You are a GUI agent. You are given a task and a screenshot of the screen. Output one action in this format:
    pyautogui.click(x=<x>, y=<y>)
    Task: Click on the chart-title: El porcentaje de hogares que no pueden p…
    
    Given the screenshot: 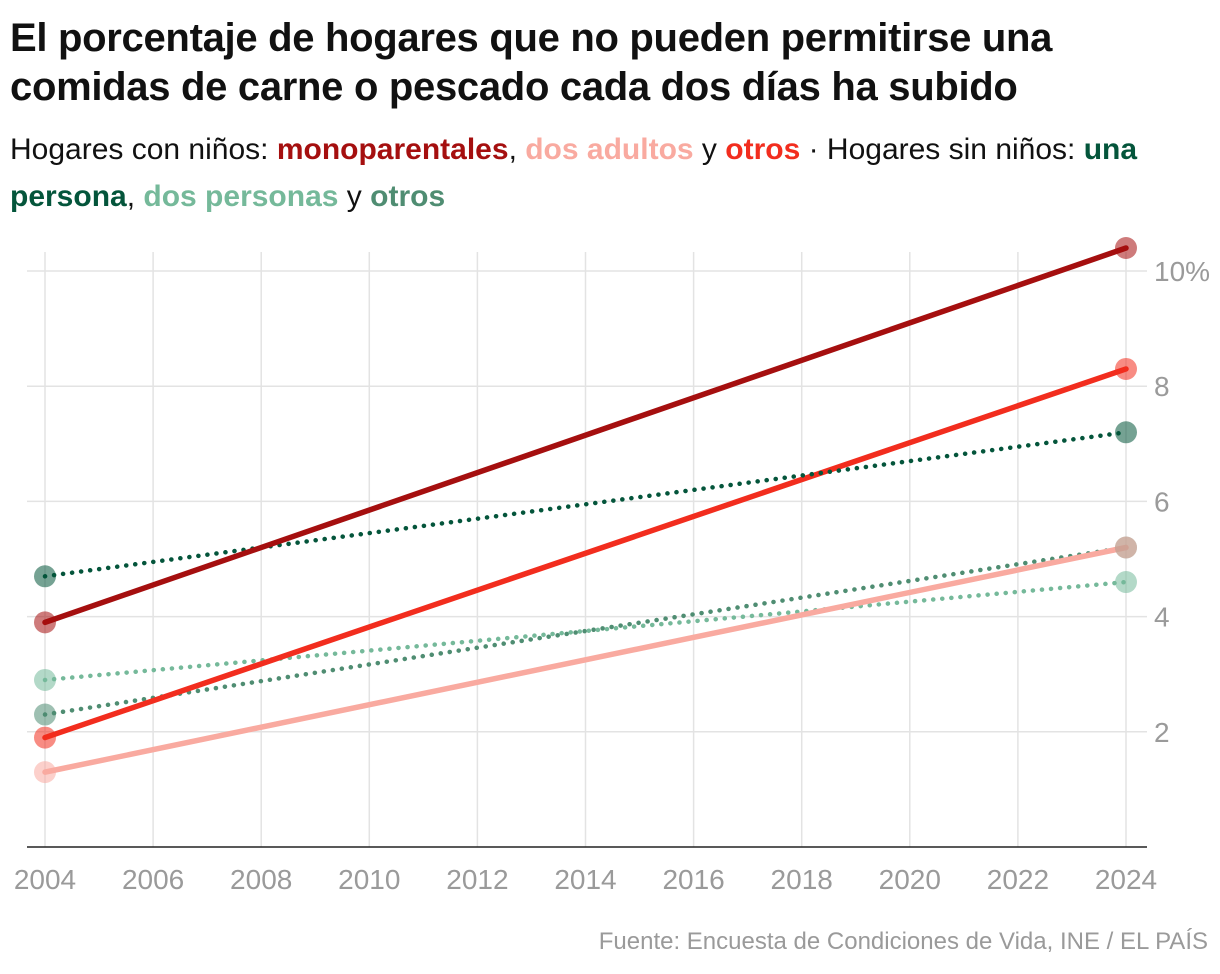 What is the action you would take?
    pyautogui.click(x=531, y=62)
    